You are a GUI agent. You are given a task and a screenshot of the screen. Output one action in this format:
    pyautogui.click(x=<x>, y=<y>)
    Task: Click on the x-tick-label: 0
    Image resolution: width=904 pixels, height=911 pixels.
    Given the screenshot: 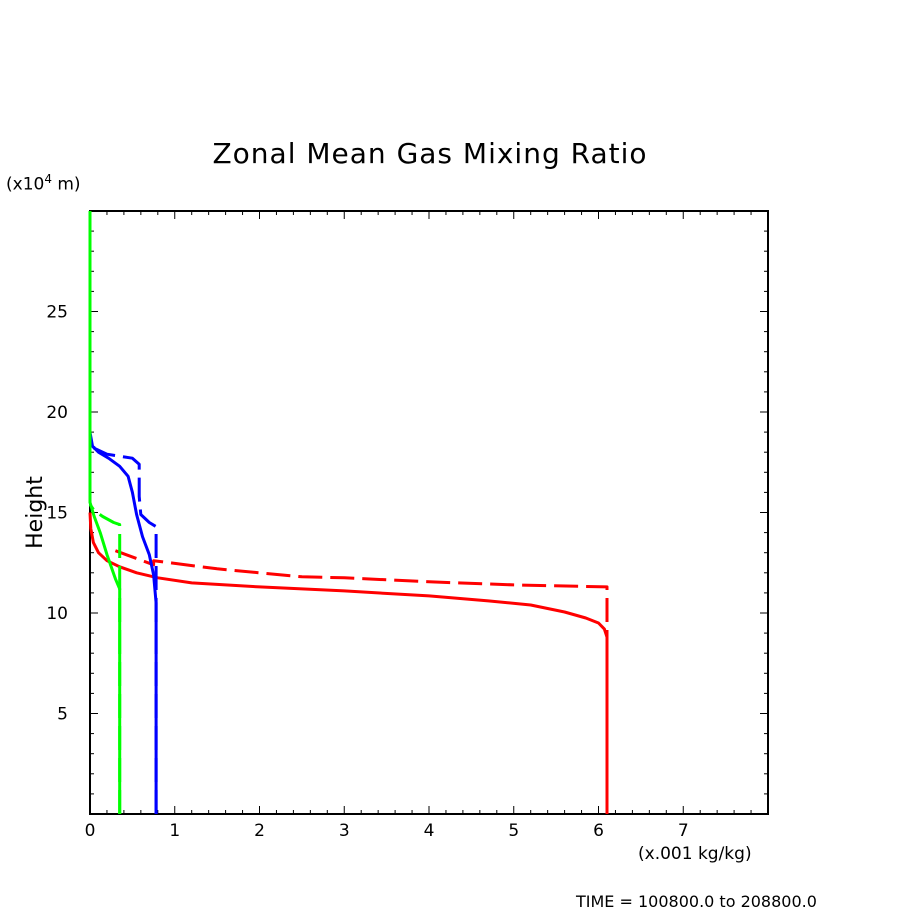 What is the action you would take?
    pyautogui.click(x=90, y=831)
    